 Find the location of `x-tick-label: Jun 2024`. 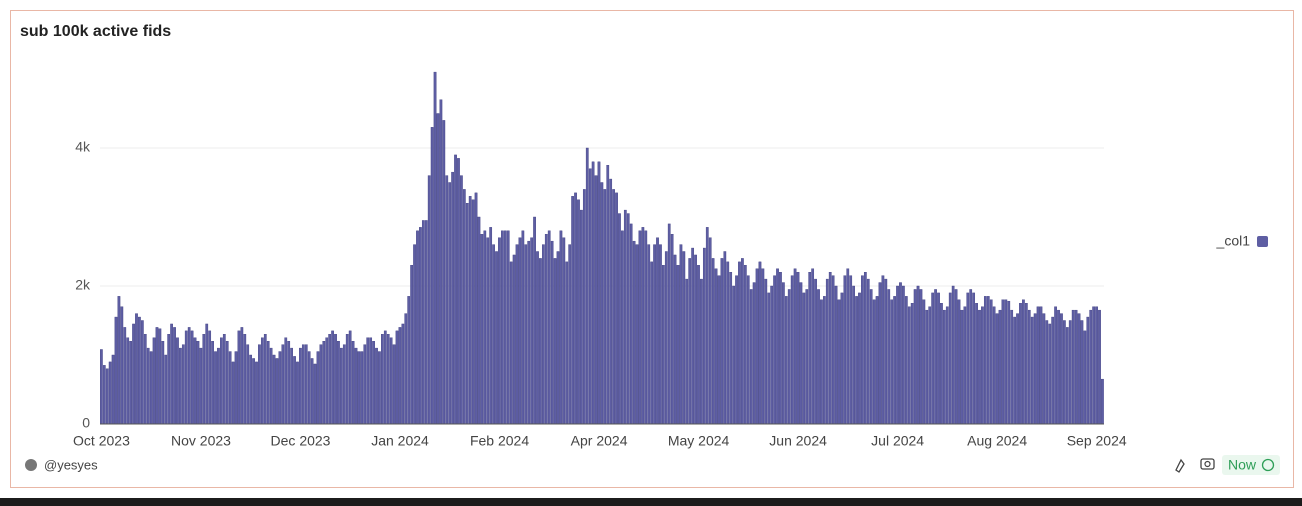

x-tick-label: Jun 2024 is located at coordinates (798, 441).